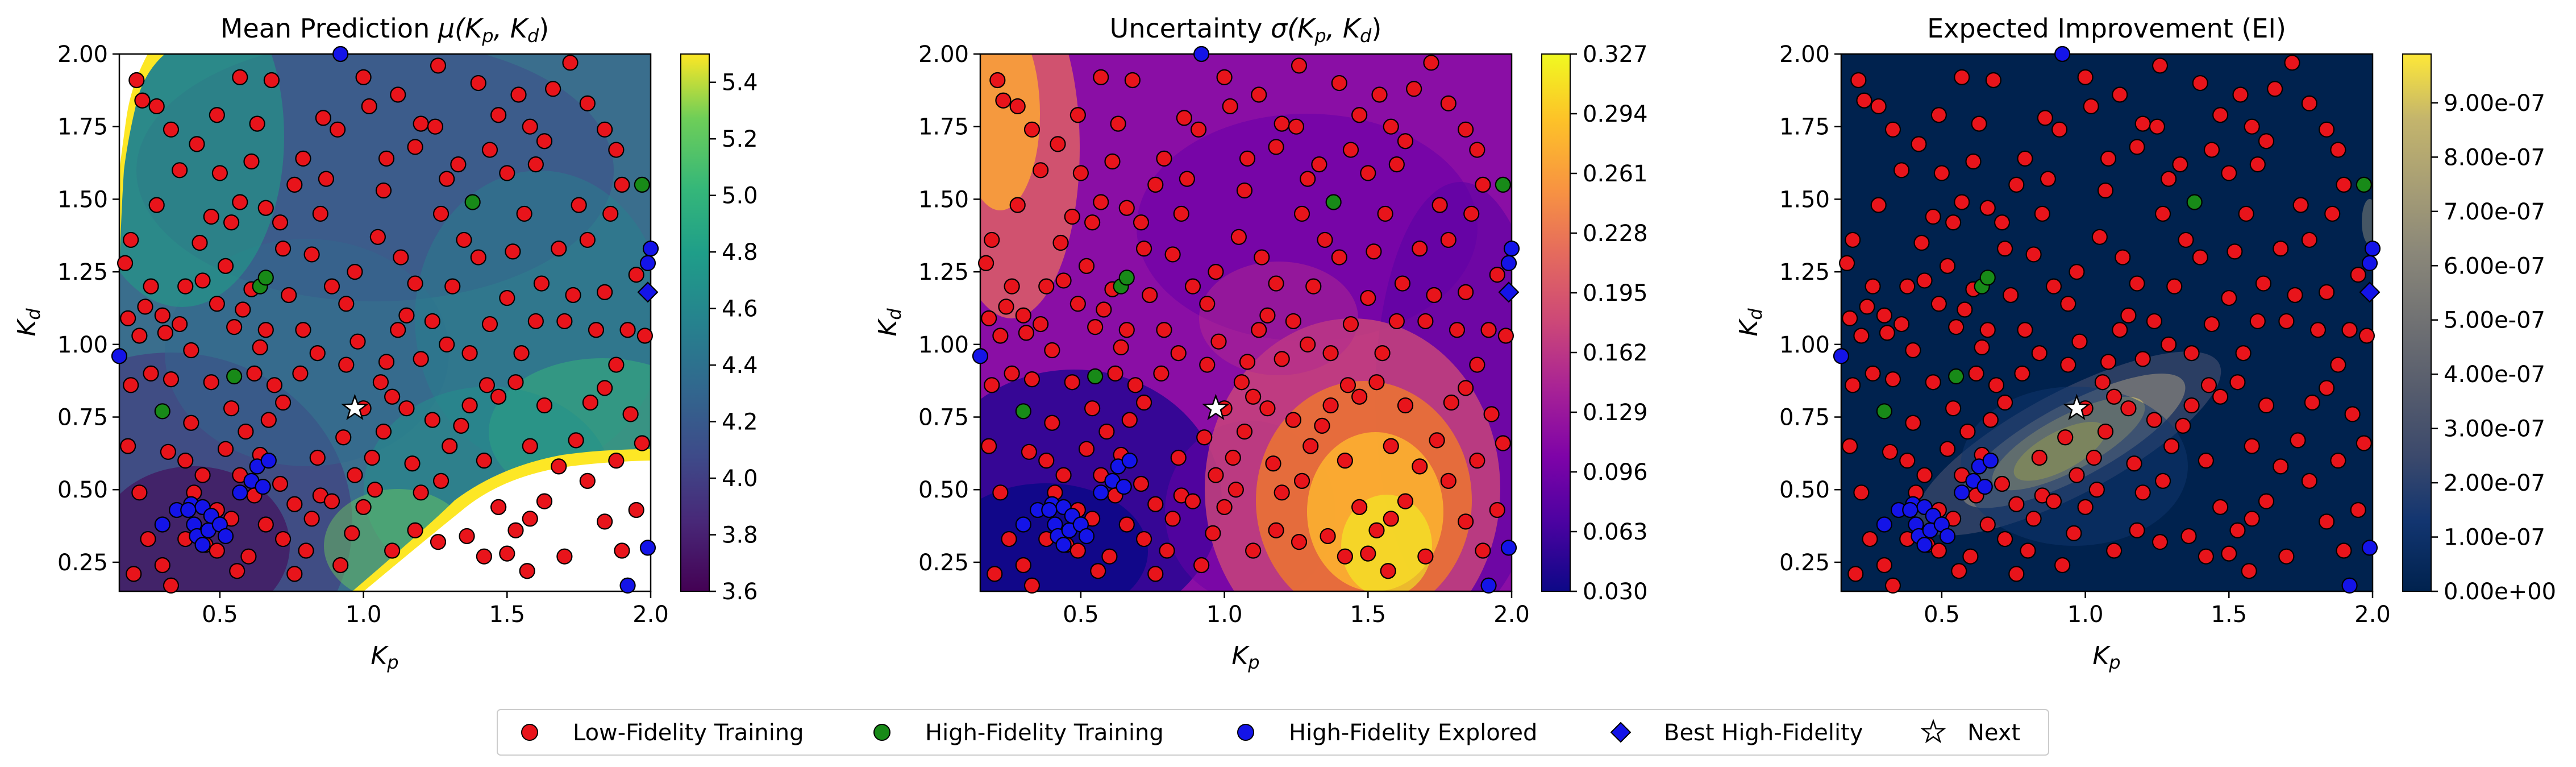  Describe the element at coordinates (1615, 293) in the screenshot. I see `colorbar-tick-label: 0.195` at that location.